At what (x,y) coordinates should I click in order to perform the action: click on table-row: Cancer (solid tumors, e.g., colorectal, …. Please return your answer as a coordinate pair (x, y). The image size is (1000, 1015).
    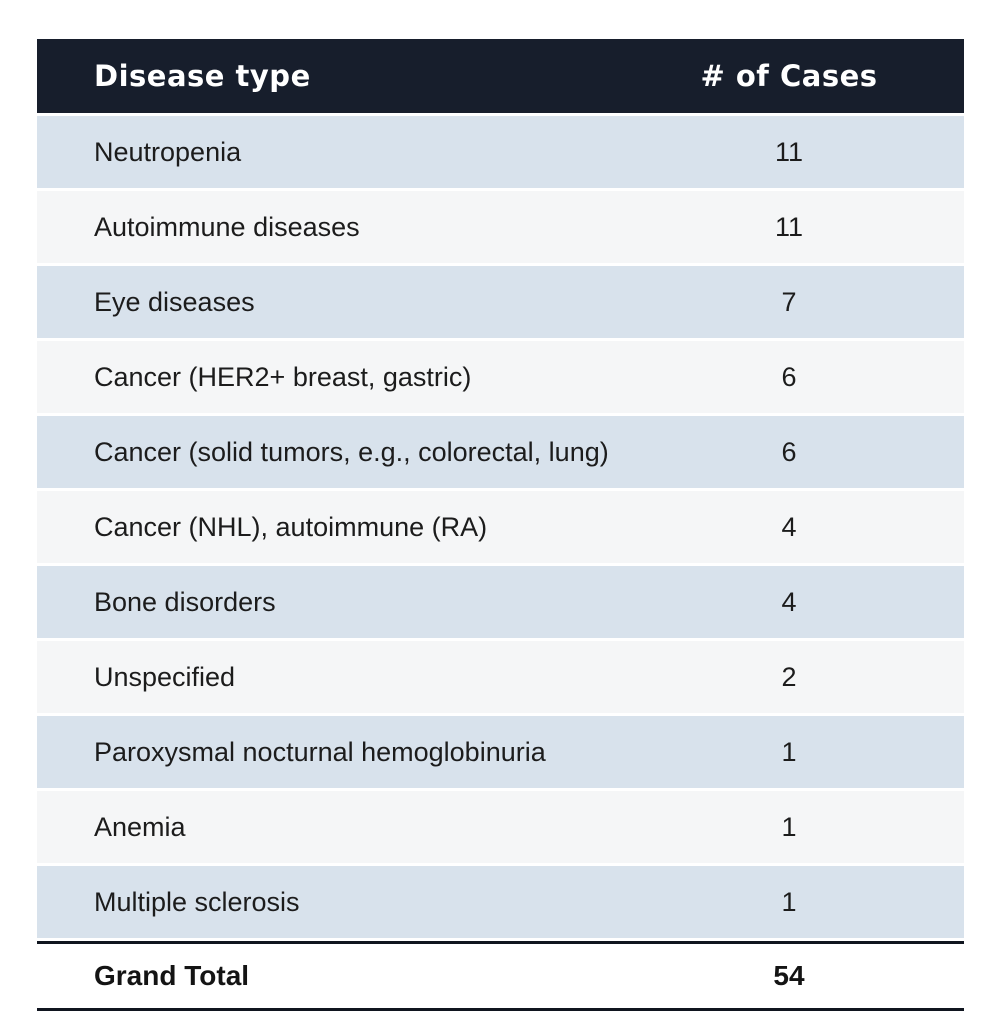
    Looking at the image, I should click on (500, 452).